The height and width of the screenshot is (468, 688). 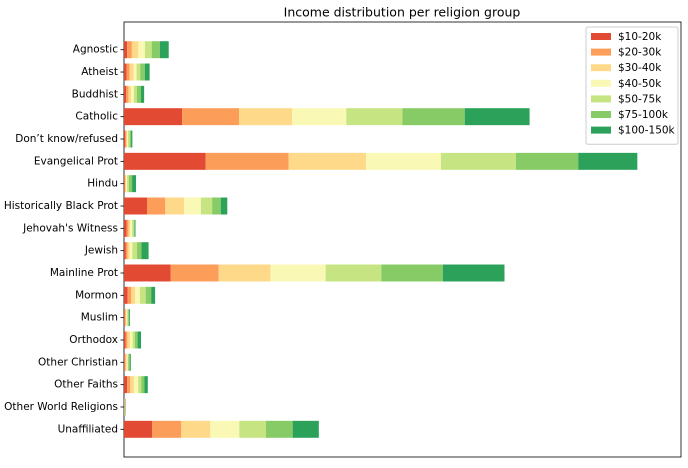 What do you see at coordinates (95, 50) in the screenshot?
I see `y-tick-label: Agnostic` at bounding box center [95, 50].